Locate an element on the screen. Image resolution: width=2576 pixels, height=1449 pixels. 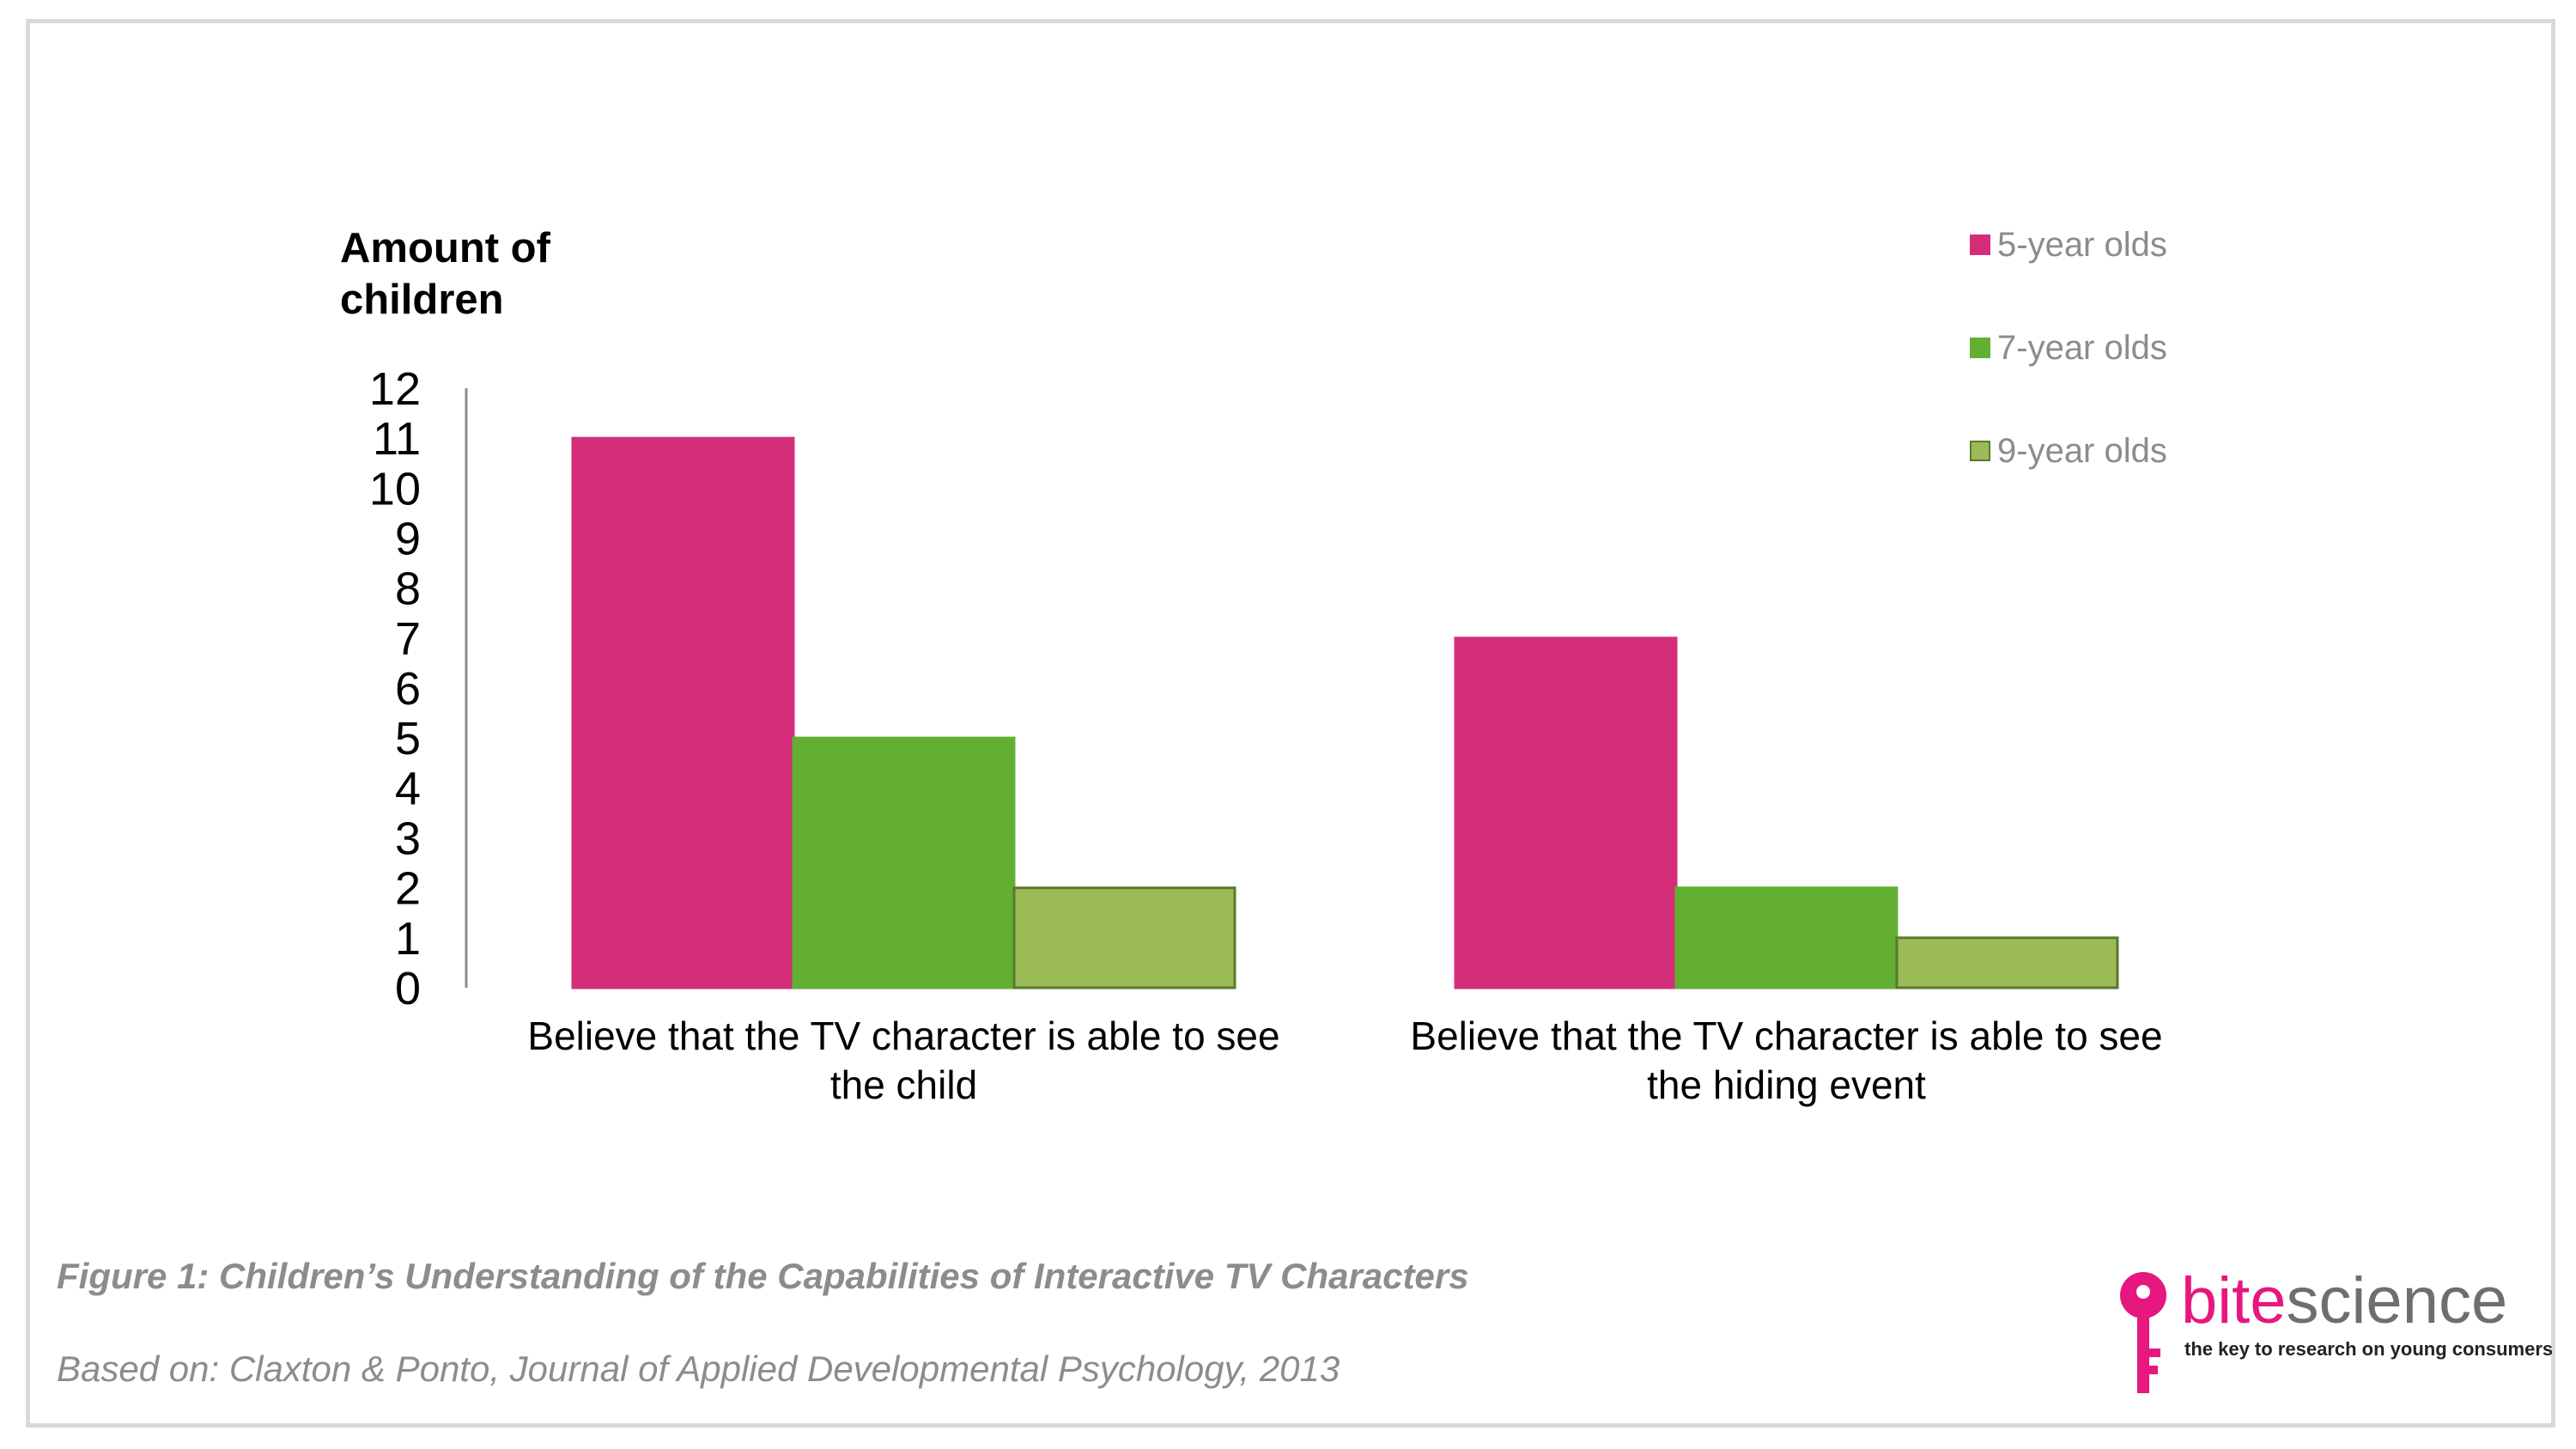
logo-word-science: science is located at coordinates (2397, 1300).